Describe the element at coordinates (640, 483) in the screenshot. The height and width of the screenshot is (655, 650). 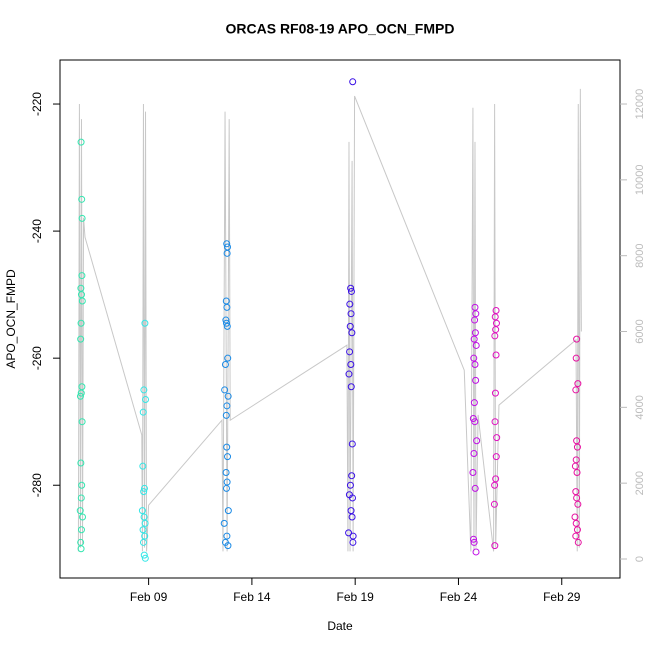
I see `y2-tick-label: 2000` at that location.